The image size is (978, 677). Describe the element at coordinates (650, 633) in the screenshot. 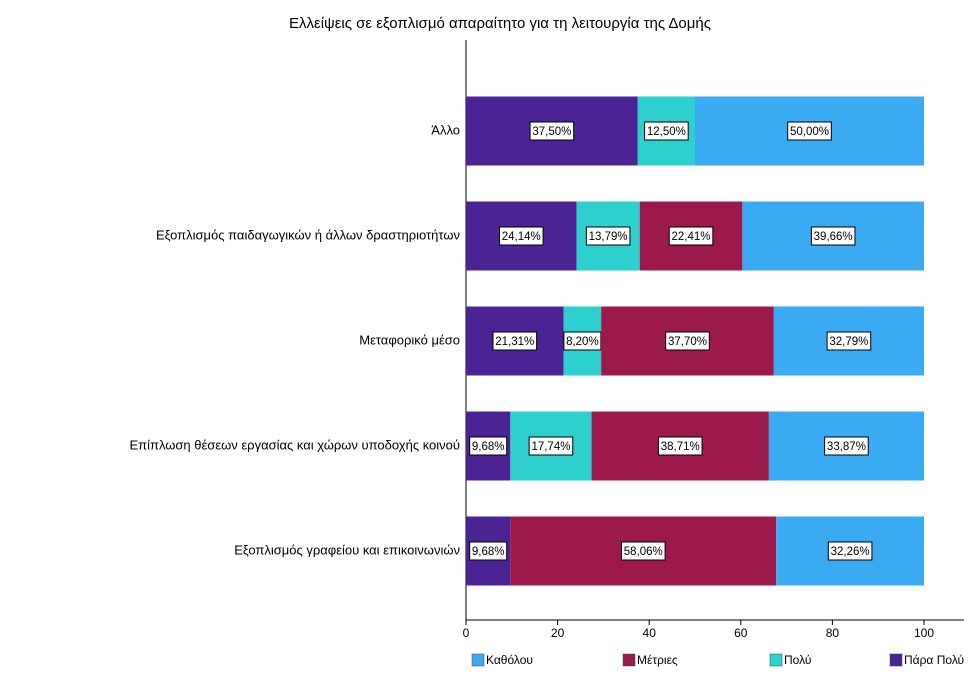

I see `x-tick-label: 40` at that location.